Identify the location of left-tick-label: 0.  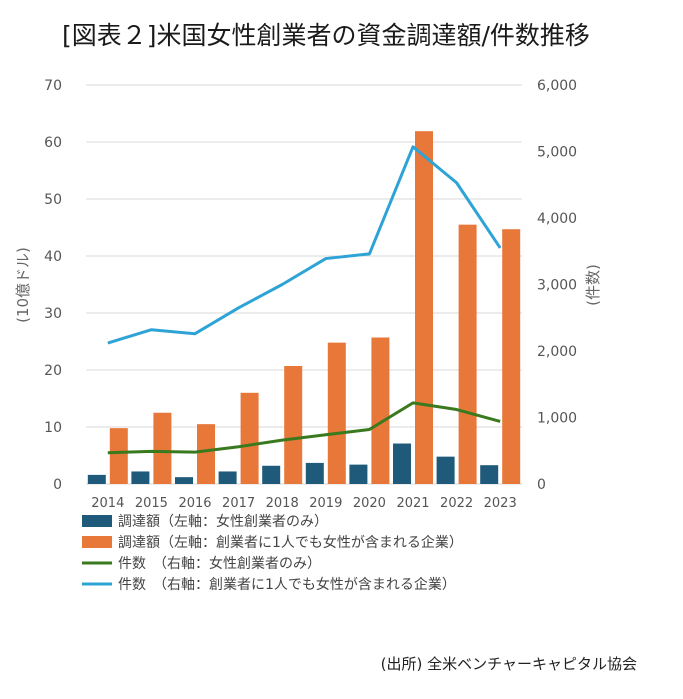
(57, 485).